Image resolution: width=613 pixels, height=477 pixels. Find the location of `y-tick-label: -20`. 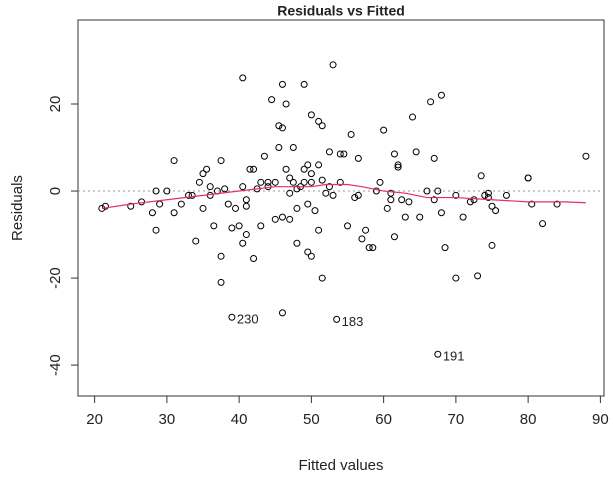

y-tick-label: -20 is located at coordinates (55, 278).